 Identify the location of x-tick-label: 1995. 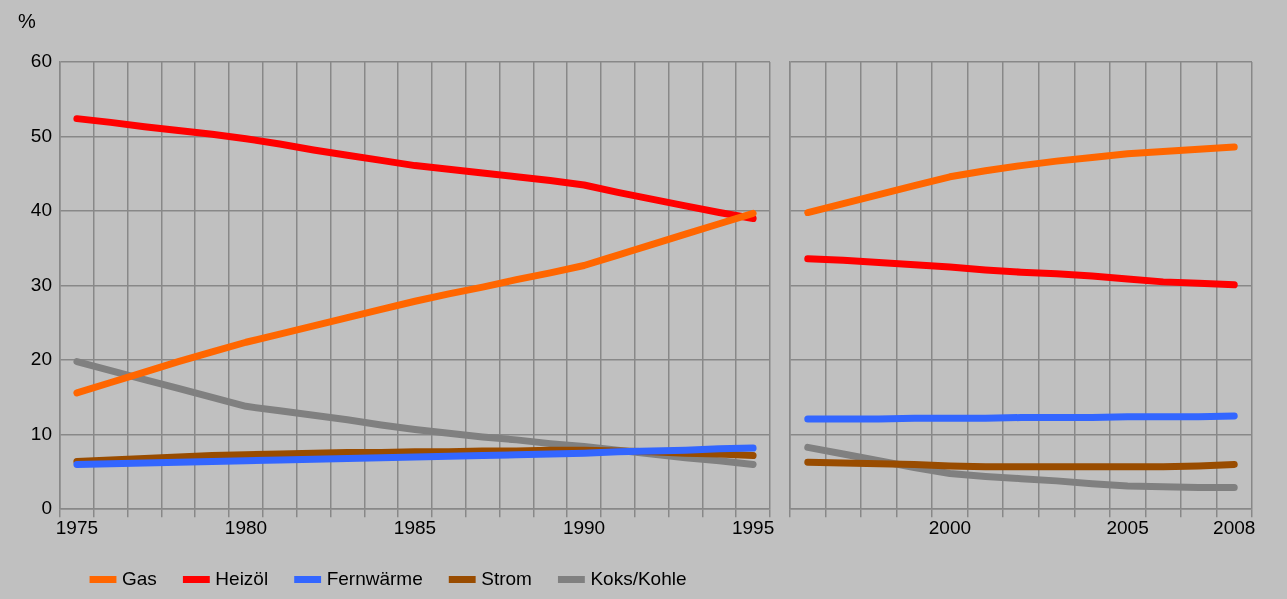
(753, 527).